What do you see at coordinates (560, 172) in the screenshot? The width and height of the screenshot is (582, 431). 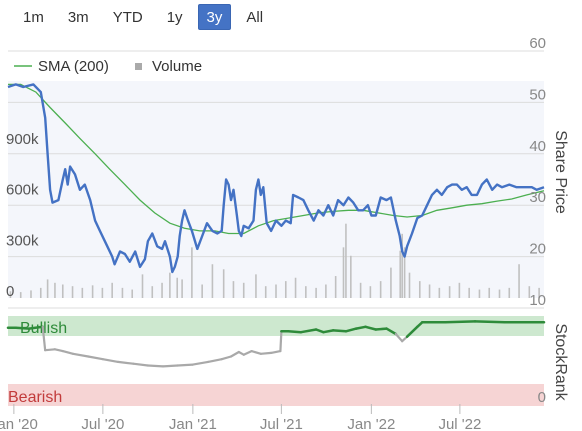 I see `y-axis-title: Share Price` at bounding box center [560, 172].